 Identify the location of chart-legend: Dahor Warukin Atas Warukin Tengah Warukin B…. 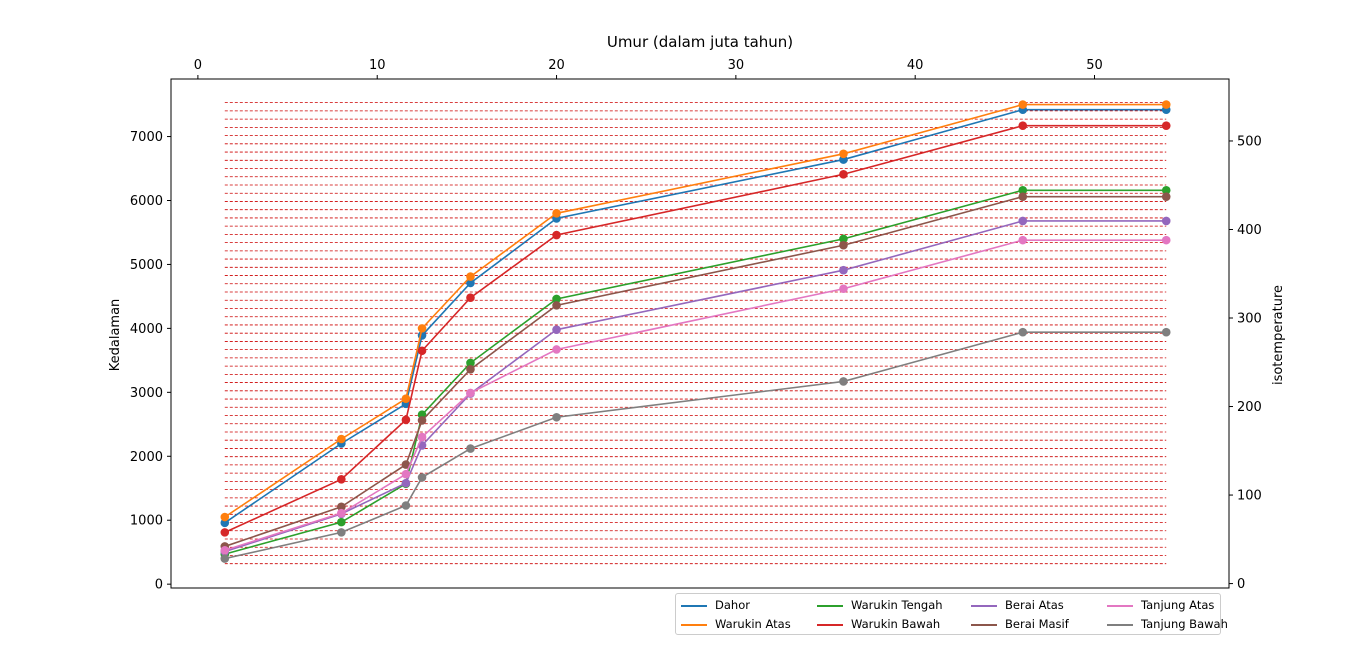
(951, 614).